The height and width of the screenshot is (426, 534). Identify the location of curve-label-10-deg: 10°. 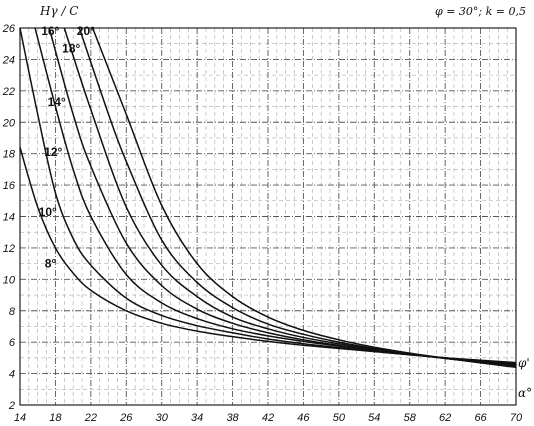
(48, 212).